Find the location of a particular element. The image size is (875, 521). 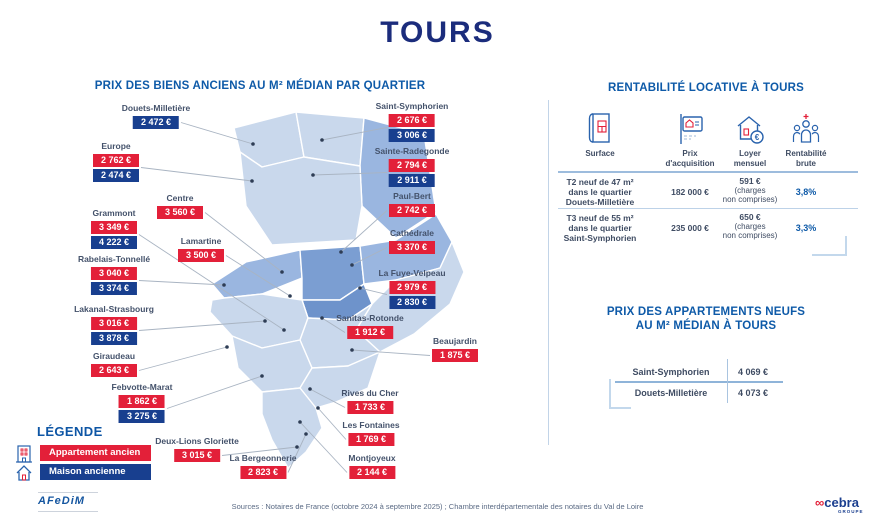

afedim-logo: AFeDiM is located at coordinates (61, 501).